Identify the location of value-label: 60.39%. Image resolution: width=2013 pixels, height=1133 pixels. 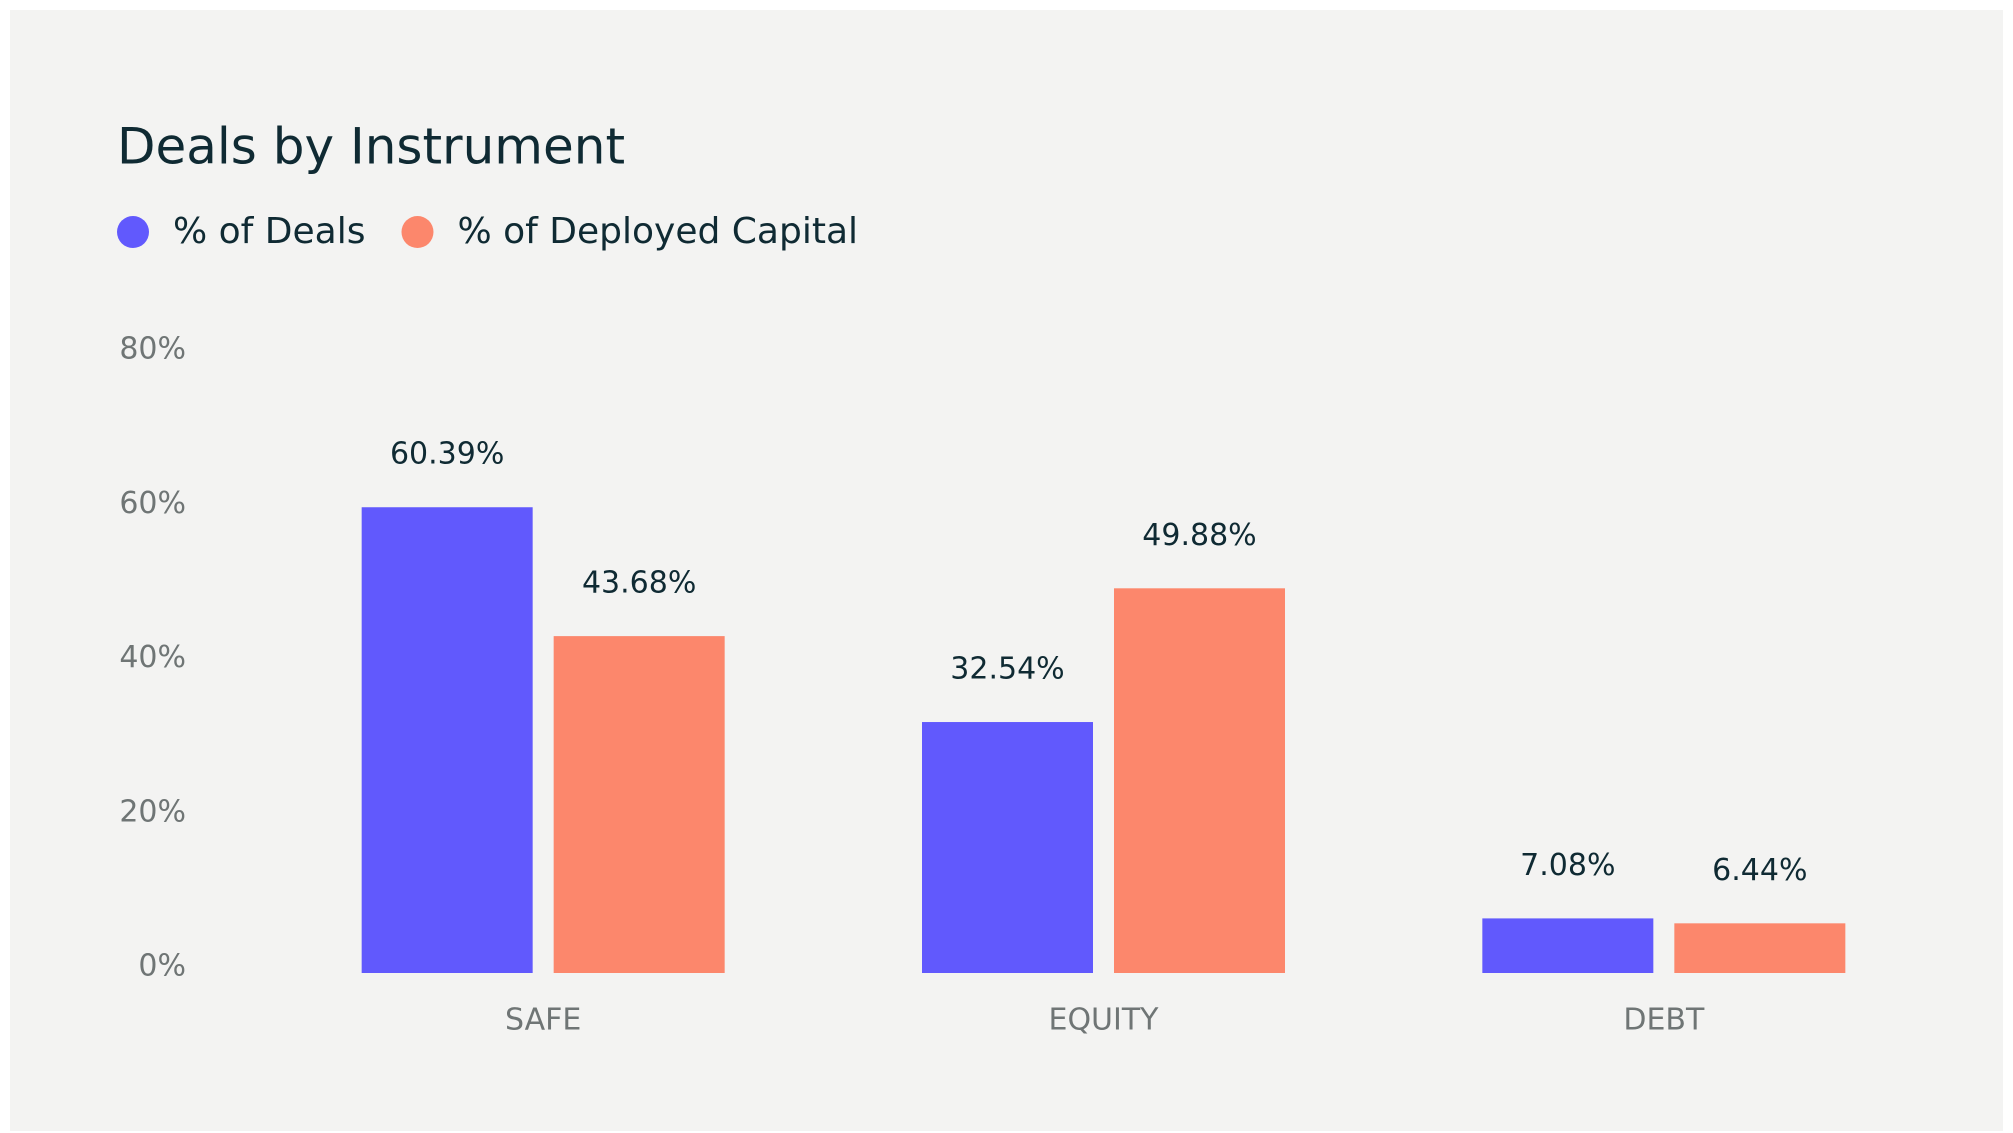
(447, 454).